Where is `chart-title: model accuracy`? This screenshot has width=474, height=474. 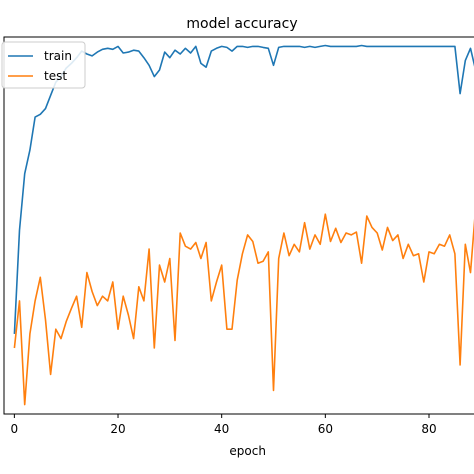 chart-title: model accuracy is located at coordinates (241, 24).